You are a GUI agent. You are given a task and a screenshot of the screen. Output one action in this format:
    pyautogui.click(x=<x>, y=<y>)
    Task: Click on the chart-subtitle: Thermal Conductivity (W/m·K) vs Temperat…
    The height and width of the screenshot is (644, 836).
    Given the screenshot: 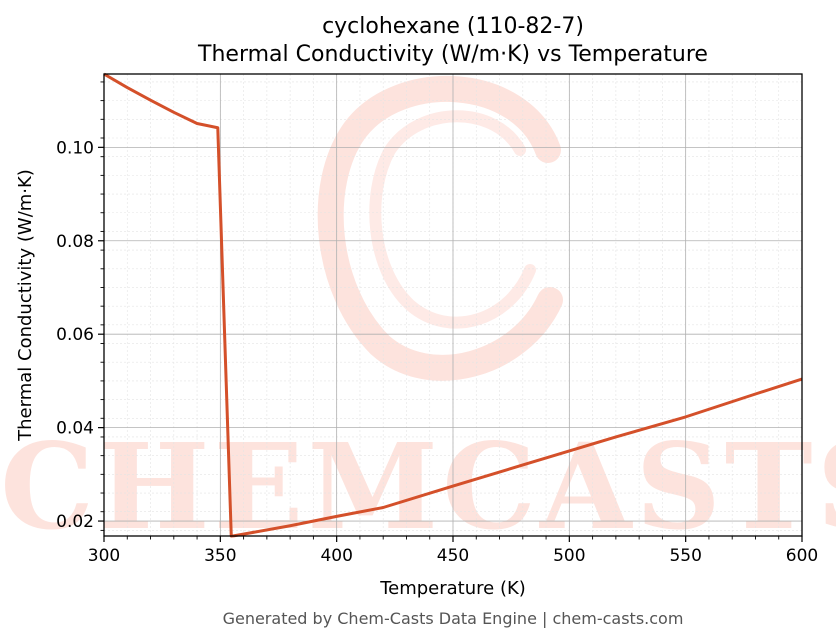 What is the action you would take?
    pyautogui.click(x=452, y=54)
    